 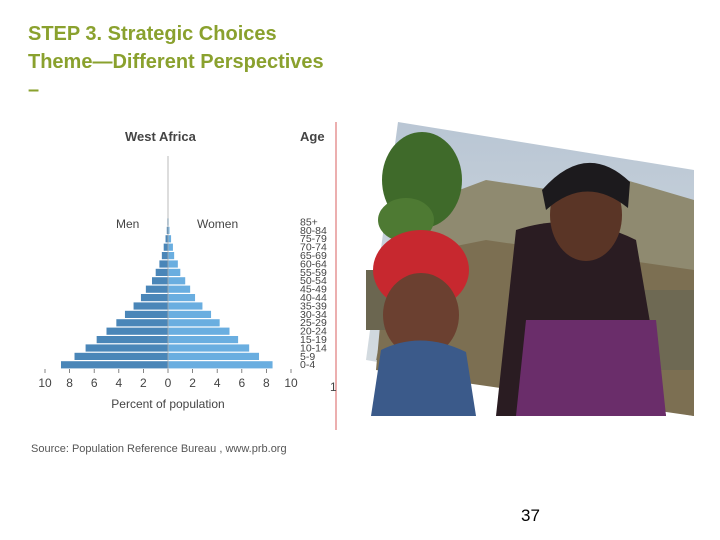 I want to click on age-label-65-69: 65-69, so click(x=313, y=256).